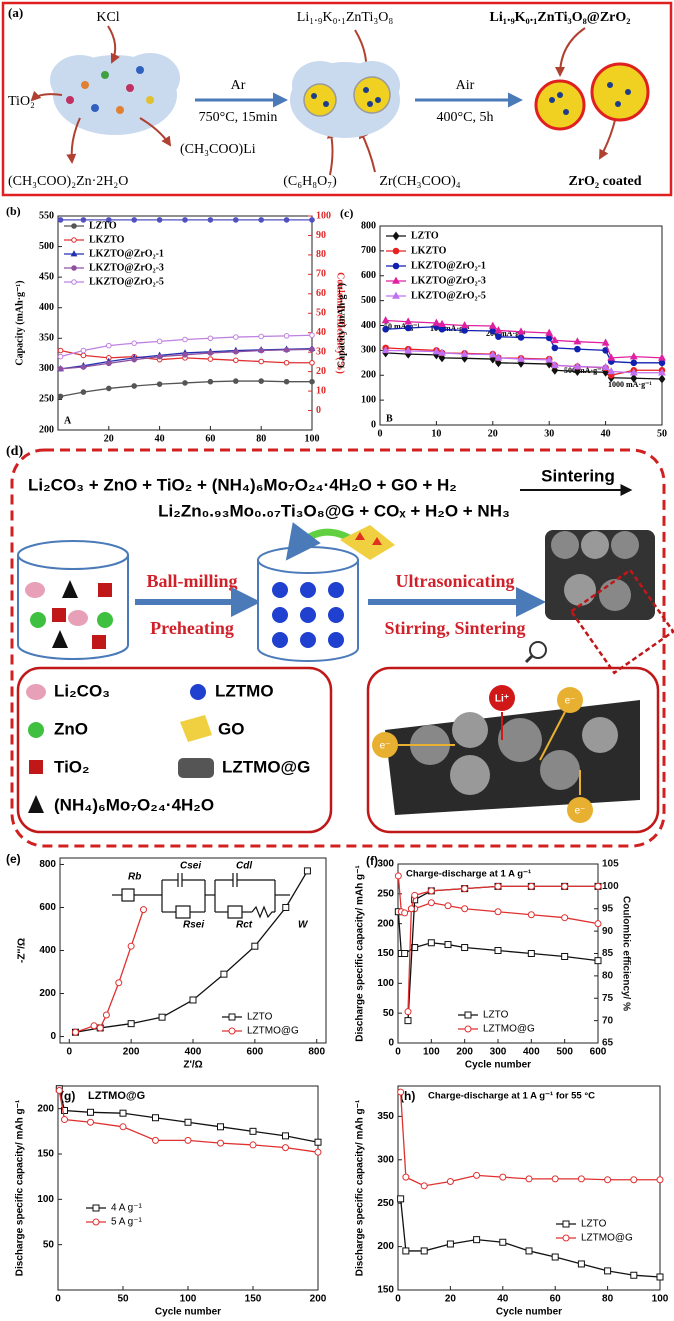 The image size is (674, 1321). I want to click on y-tick-label: 150, so click(385, 1290).